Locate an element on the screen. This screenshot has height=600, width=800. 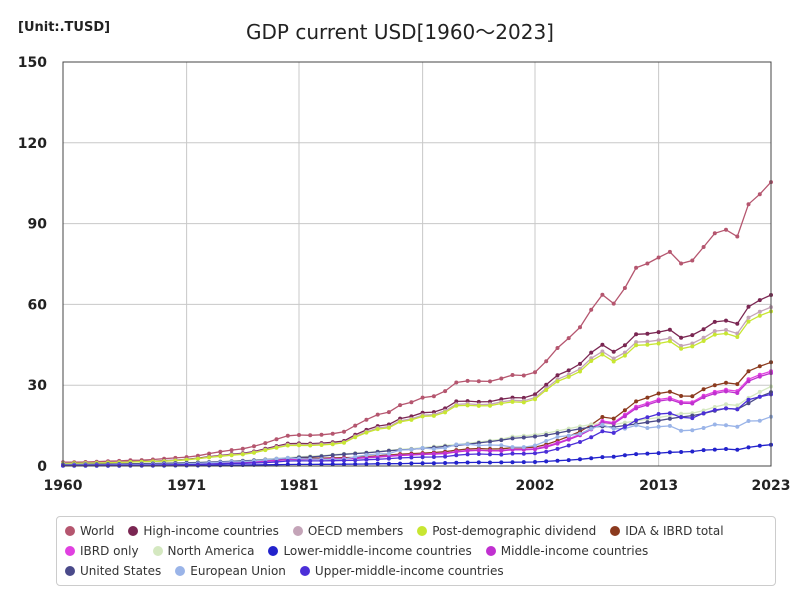
legend-item: United States is located at coordinates (113, 571).